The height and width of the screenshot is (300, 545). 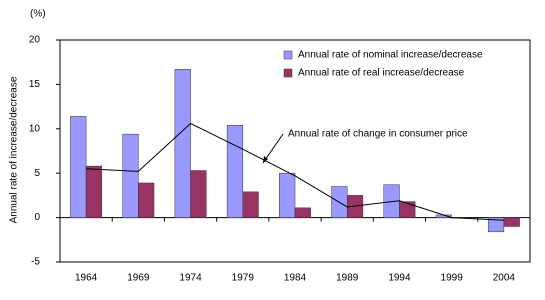 I want to click on legend-label: Annual rate of real increase/decrease, so click(x=381, y=73).